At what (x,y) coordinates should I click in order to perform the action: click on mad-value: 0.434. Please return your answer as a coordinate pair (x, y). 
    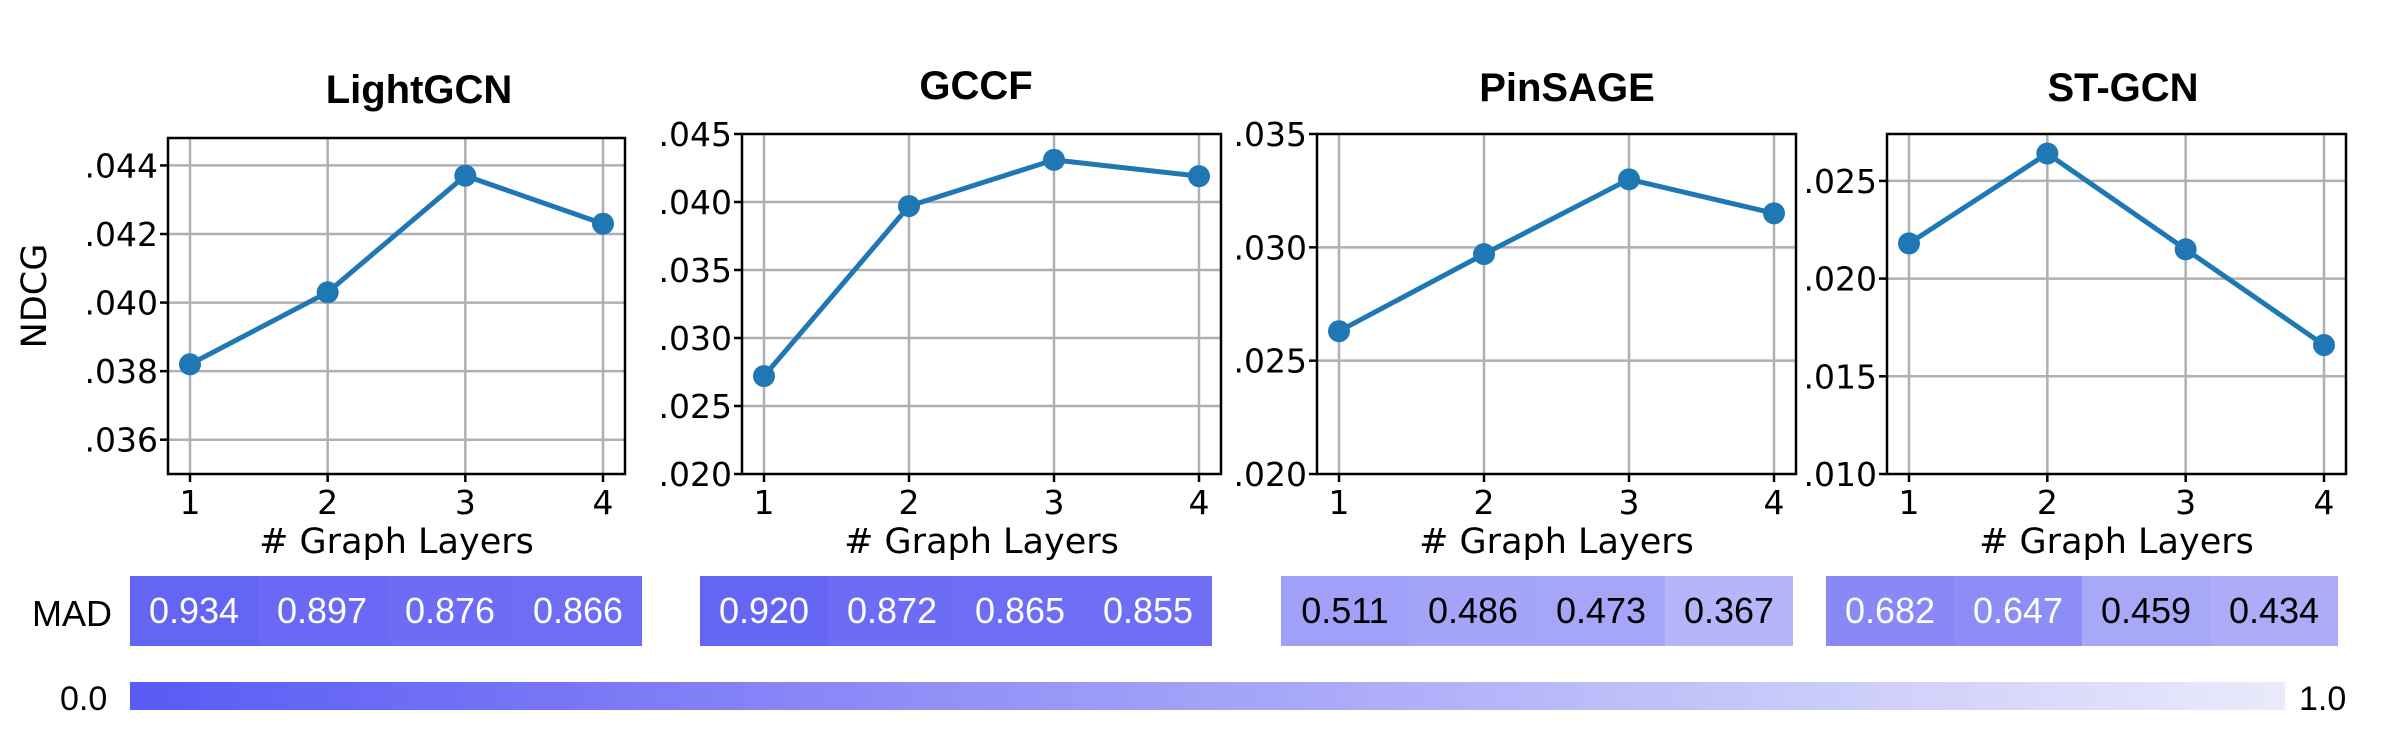
    Looking at the image, I should click on (2274, 610).